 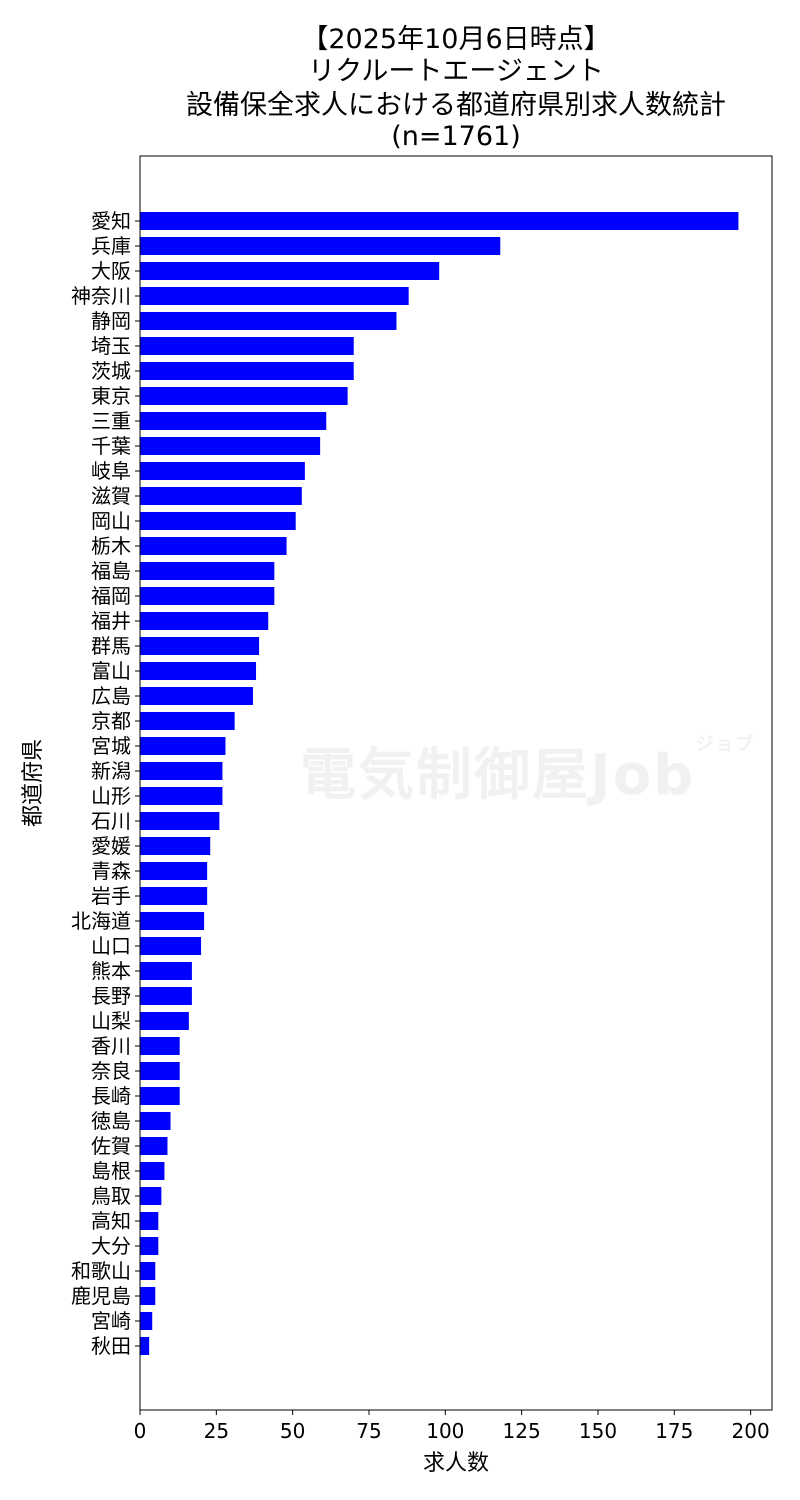 I want to click on y-tick-label: 三重, so click(x=111, y=421).